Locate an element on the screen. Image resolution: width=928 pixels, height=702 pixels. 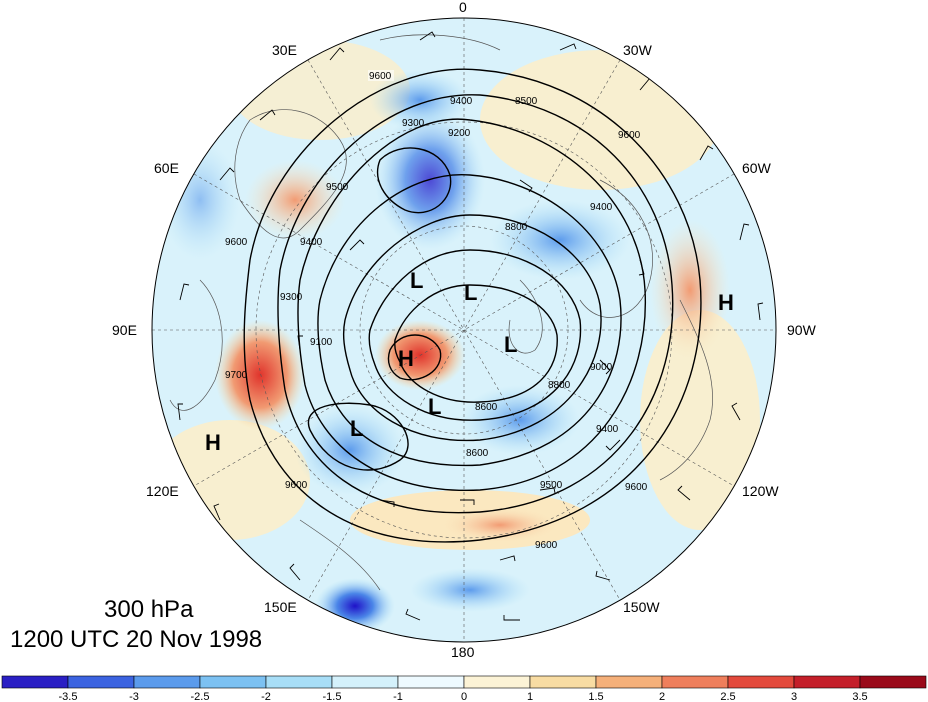
lon-label-30e: 30E is located at coordinates (284, 50).